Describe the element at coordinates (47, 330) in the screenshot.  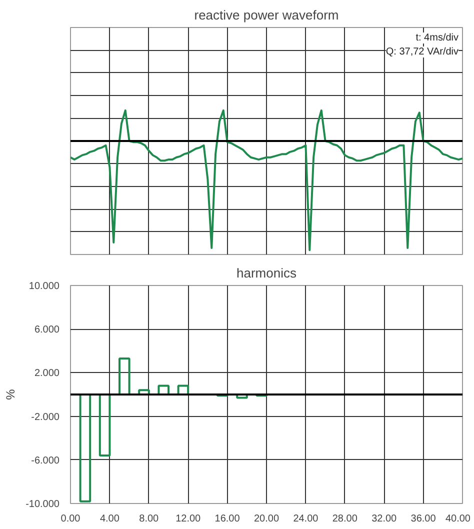
I see `y-tick-label: 6.000` at that location.